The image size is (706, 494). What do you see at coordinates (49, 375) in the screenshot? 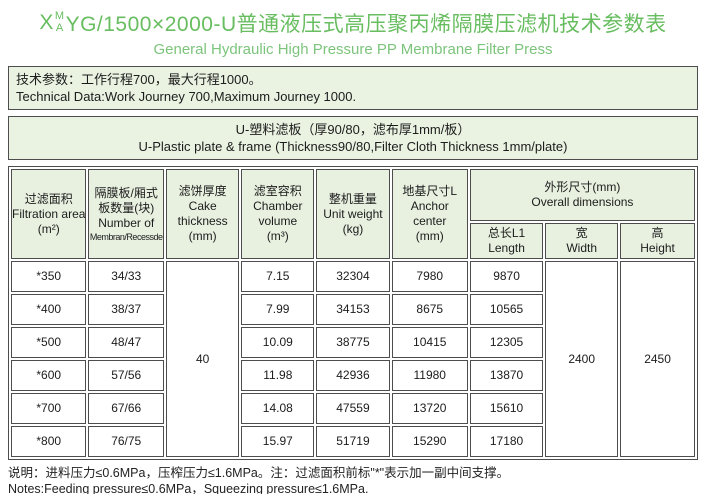
I see `cell-filtration-area: *600` at bounding box center [49, 375].